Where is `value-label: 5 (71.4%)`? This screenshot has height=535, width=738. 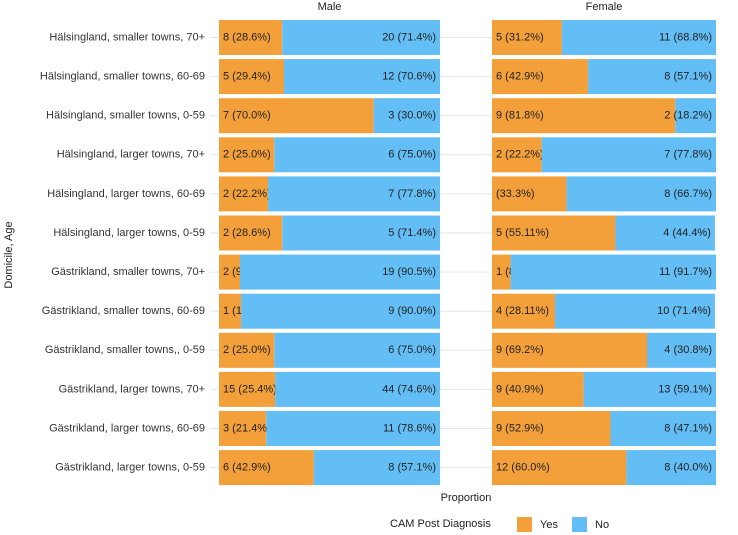
value-label: 5 (71.4%) is located at coordinates (412, 233).